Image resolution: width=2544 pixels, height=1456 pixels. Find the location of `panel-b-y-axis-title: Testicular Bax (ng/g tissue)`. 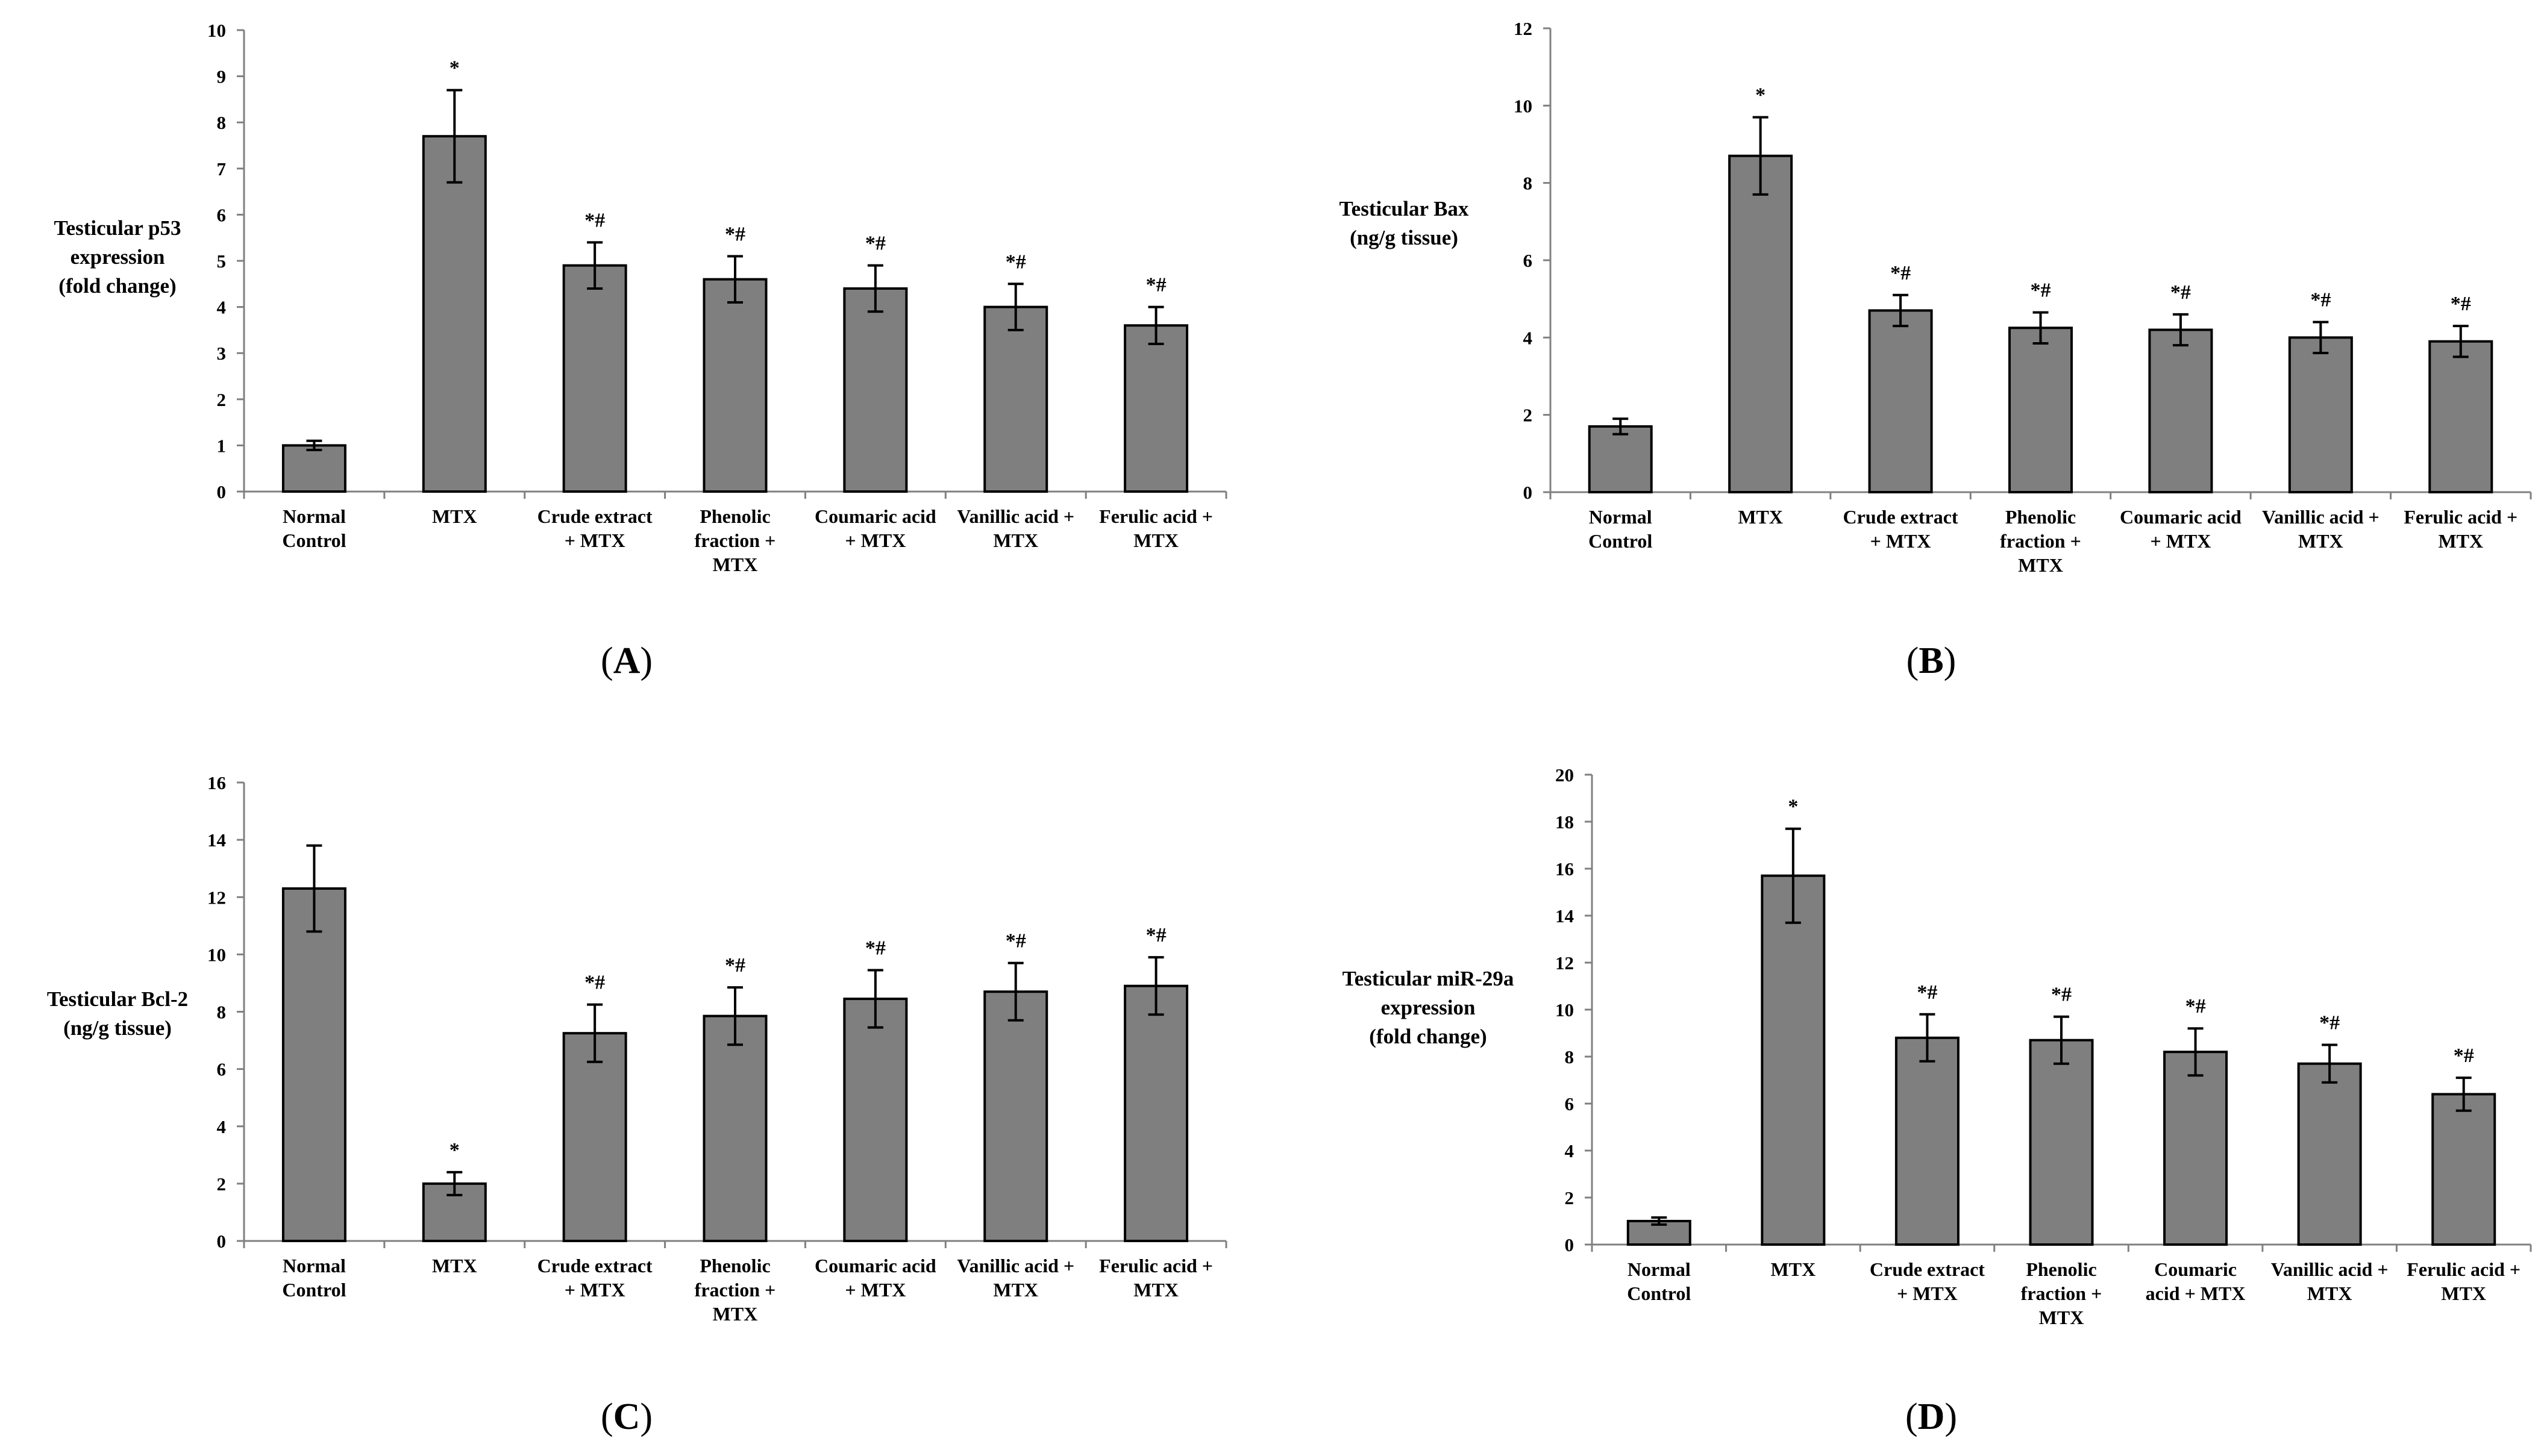

panel-b-y-axis-title: Testicular Bax (ng/g tissue) is located at coordinates (1404, 223).